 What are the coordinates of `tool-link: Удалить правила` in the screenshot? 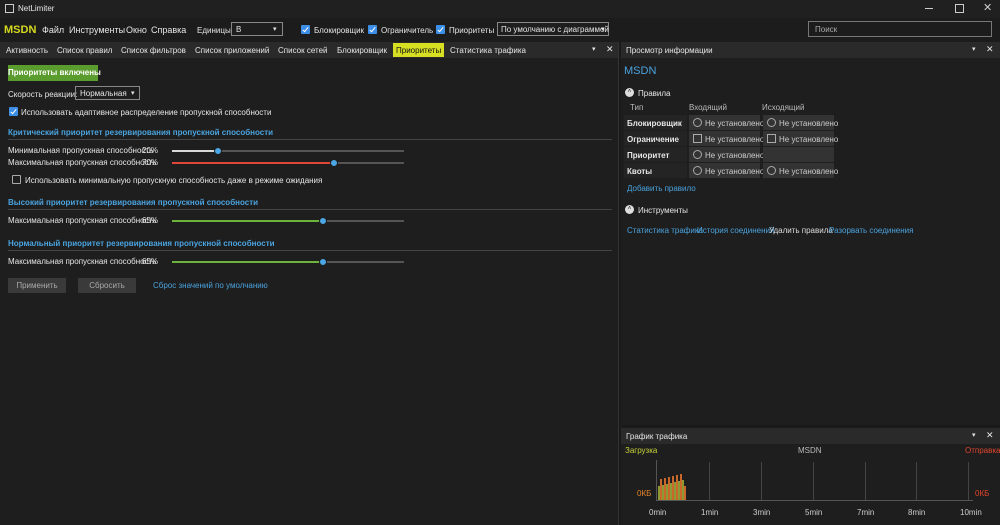 It's located at (801, 230).